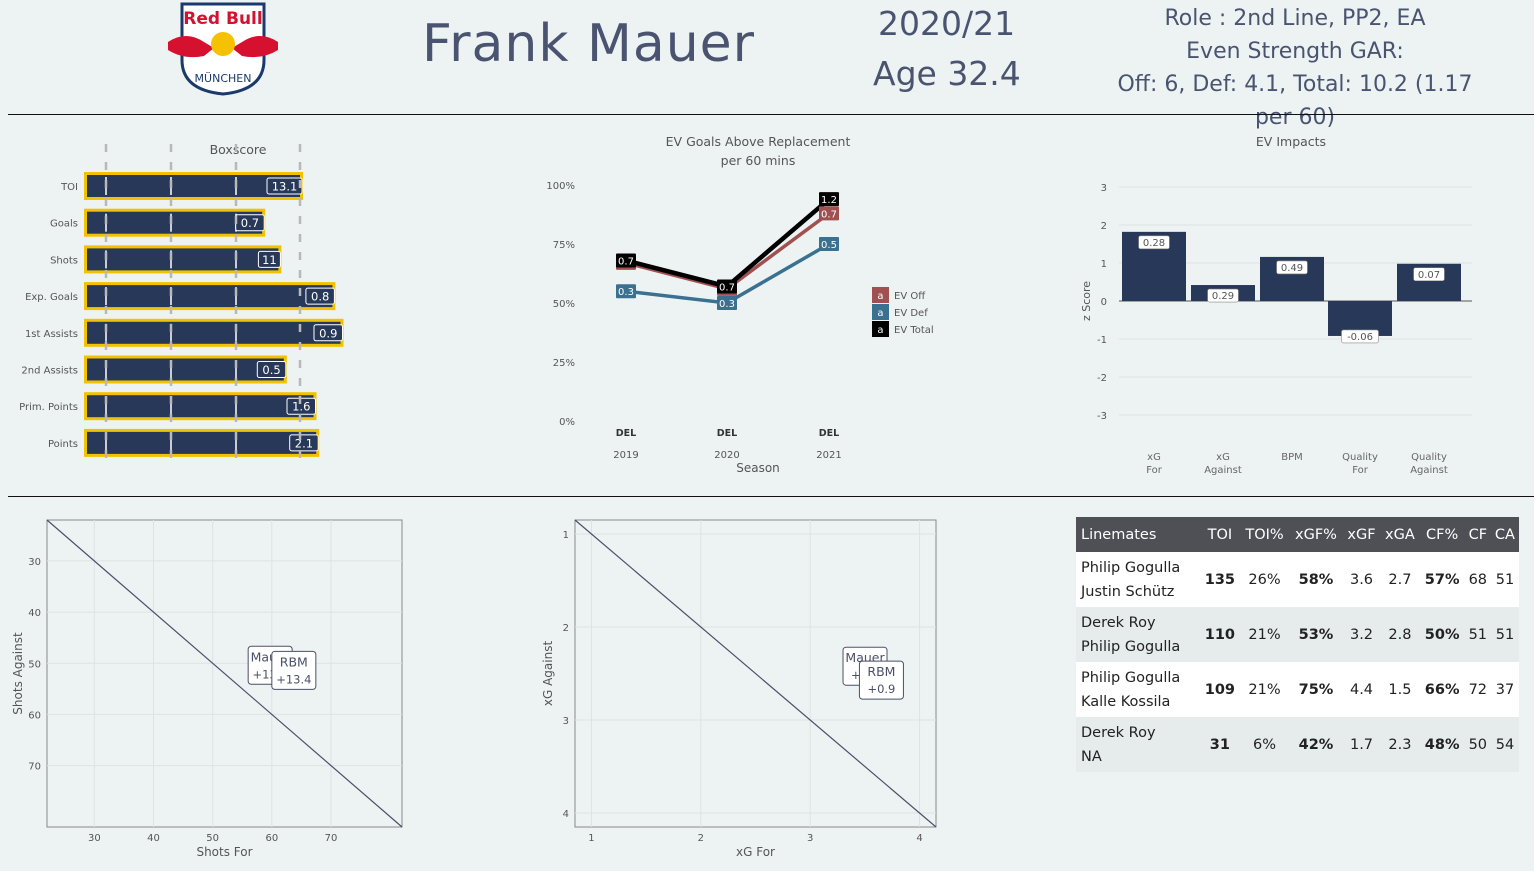 This screenshot has width=1534, height=871. What do you see at coordinates (771, 114) in the screenshot?
I see `header-divider` at bounding box center [771, 114].